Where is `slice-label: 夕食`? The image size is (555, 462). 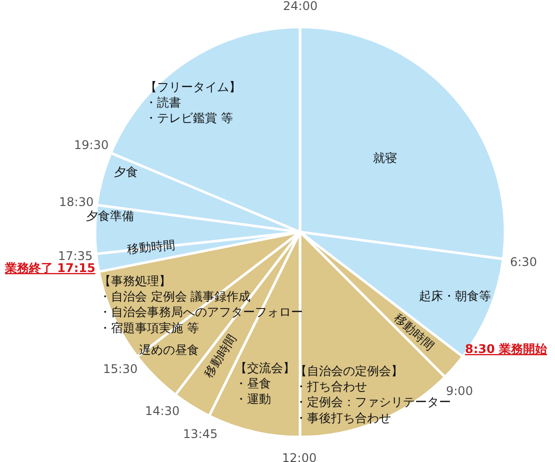
slice-label: 夕食 is located at coordinates (126, 172).